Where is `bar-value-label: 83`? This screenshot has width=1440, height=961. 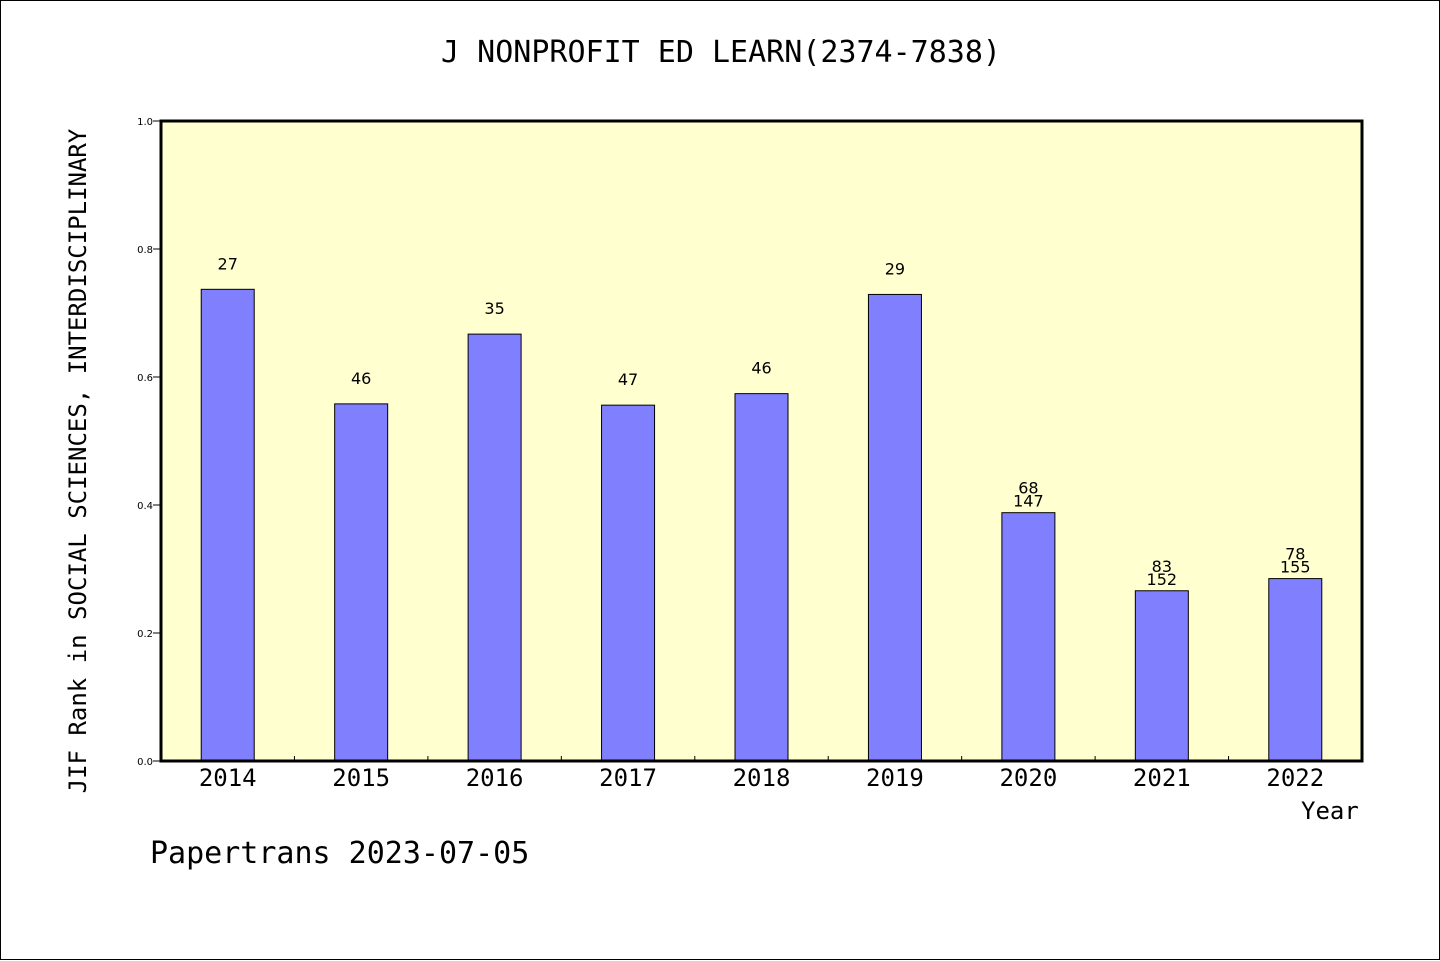 bar-value-label: 83 is located at coordinates (1162, 566).